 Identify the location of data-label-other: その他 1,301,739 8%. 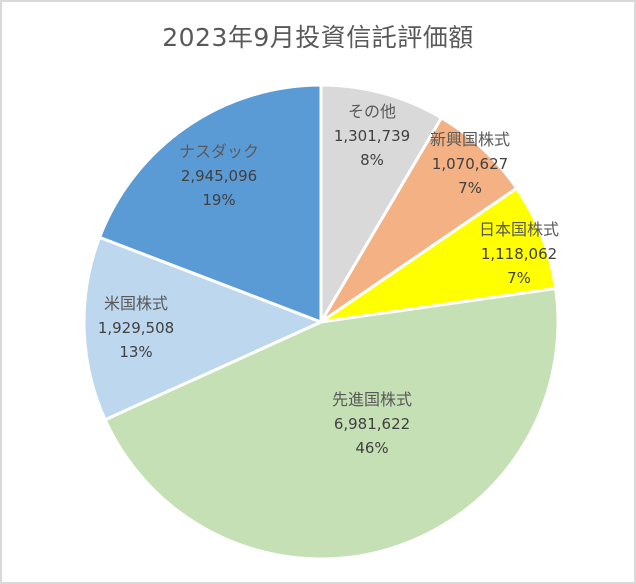
(372, 136).